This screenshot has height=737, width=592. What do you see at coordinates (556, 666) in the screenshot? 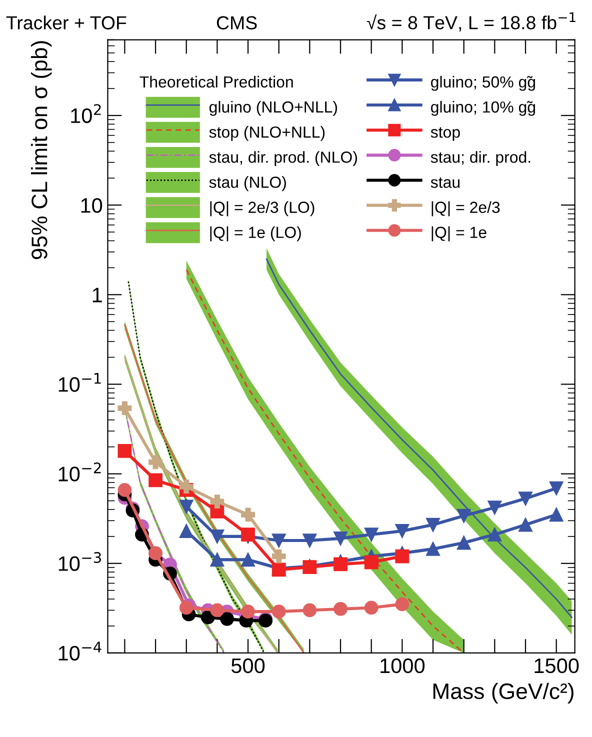
I see `x-tick-label: 1500` at bounding box center [556, 666].